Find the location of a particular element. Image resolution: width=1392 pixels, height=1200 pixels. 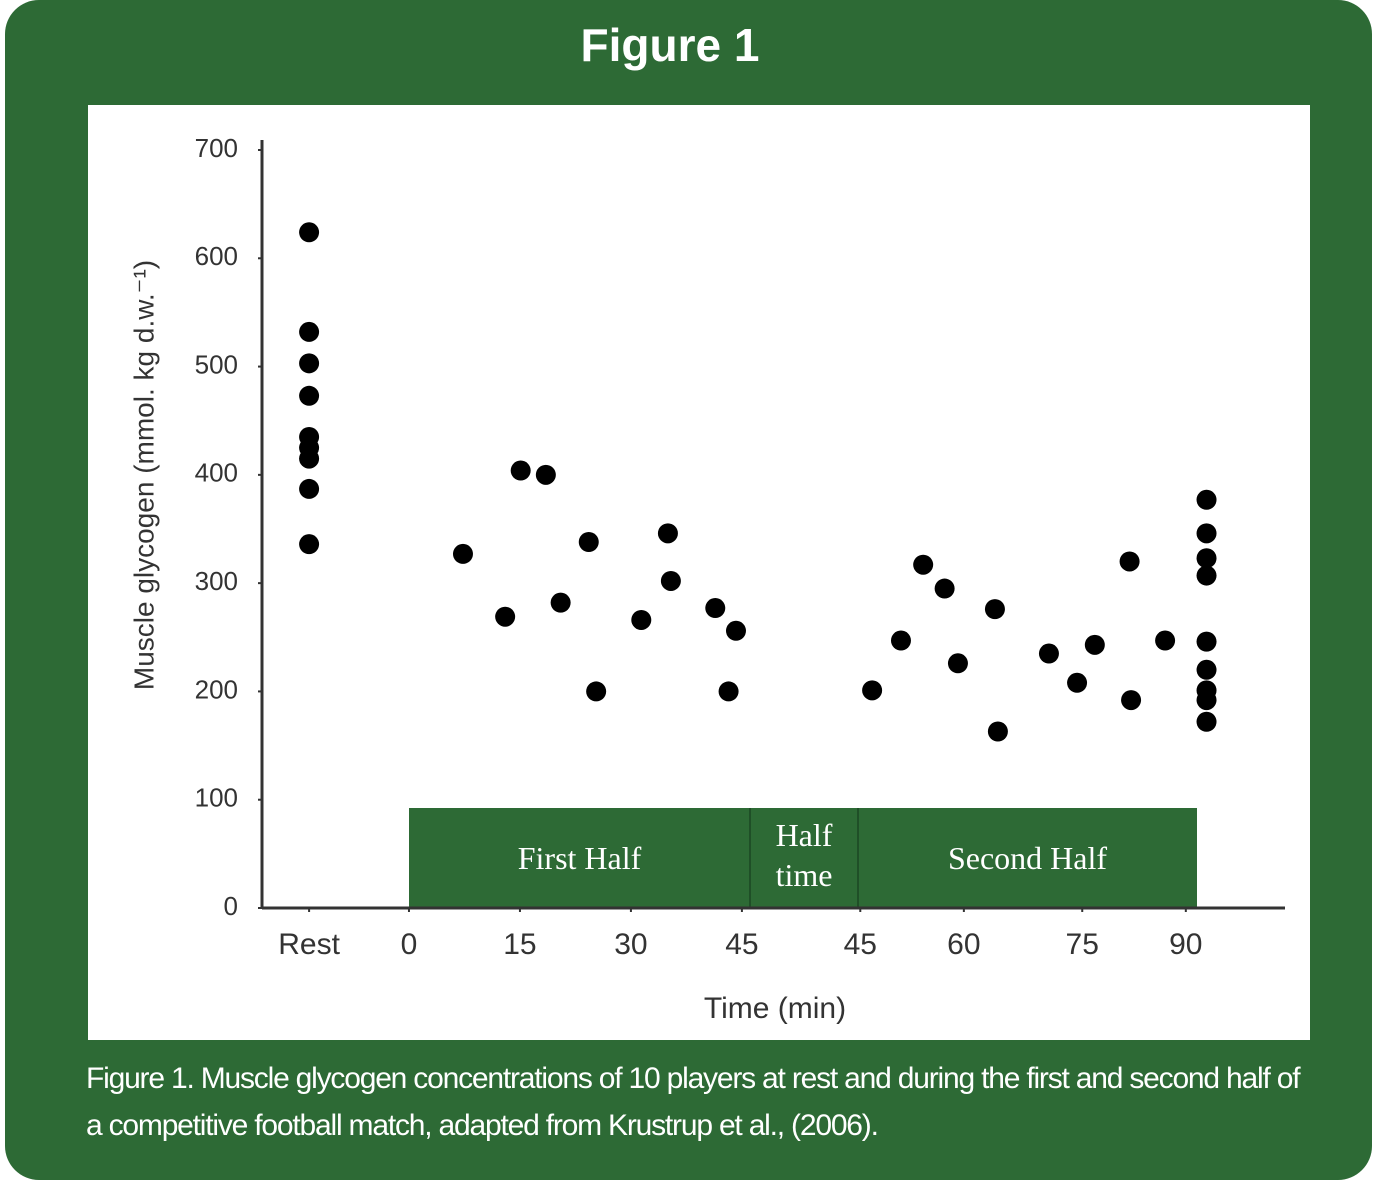

annotation: First Half is located at coordinates (579, 858).